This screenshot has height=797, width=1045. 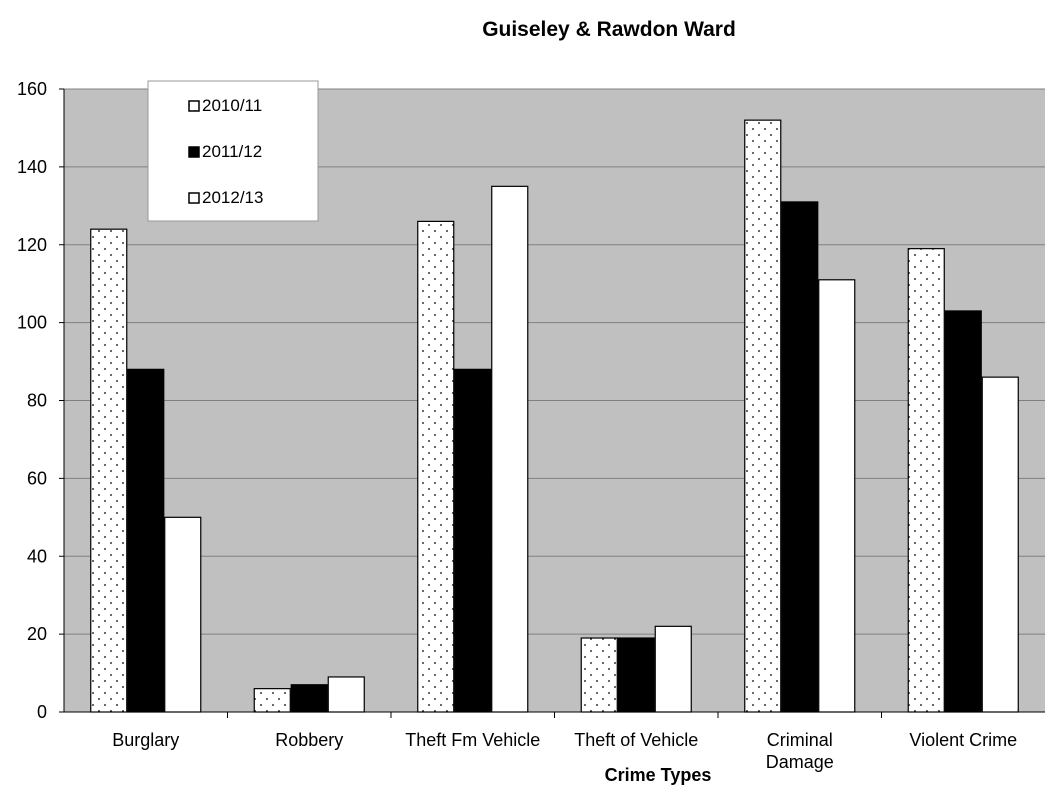 I want to click on x-category-label: Violent Crime, so click(x=963, y=740).